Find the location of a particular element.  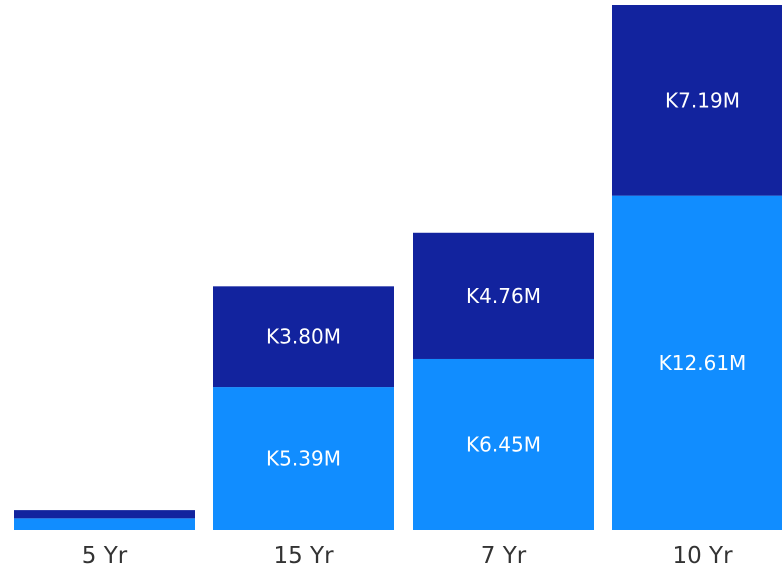

data-label-1-3: K6.45M is located at coordinates (503, 444).